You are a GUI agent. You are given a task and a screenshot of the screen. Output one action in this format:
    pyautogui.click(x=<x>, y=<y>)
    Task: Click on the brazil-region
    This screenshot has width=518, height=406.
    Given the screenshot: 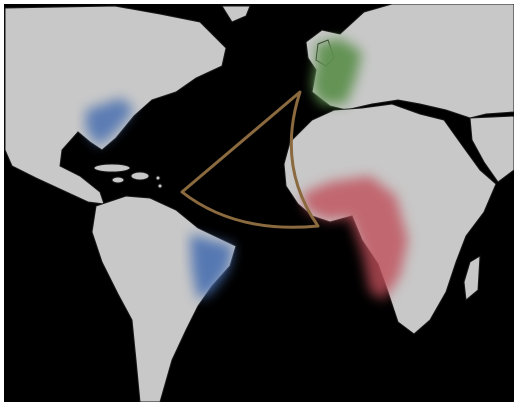 What is the action you would take?
    pyautogui.click(x=212, y=267)
    